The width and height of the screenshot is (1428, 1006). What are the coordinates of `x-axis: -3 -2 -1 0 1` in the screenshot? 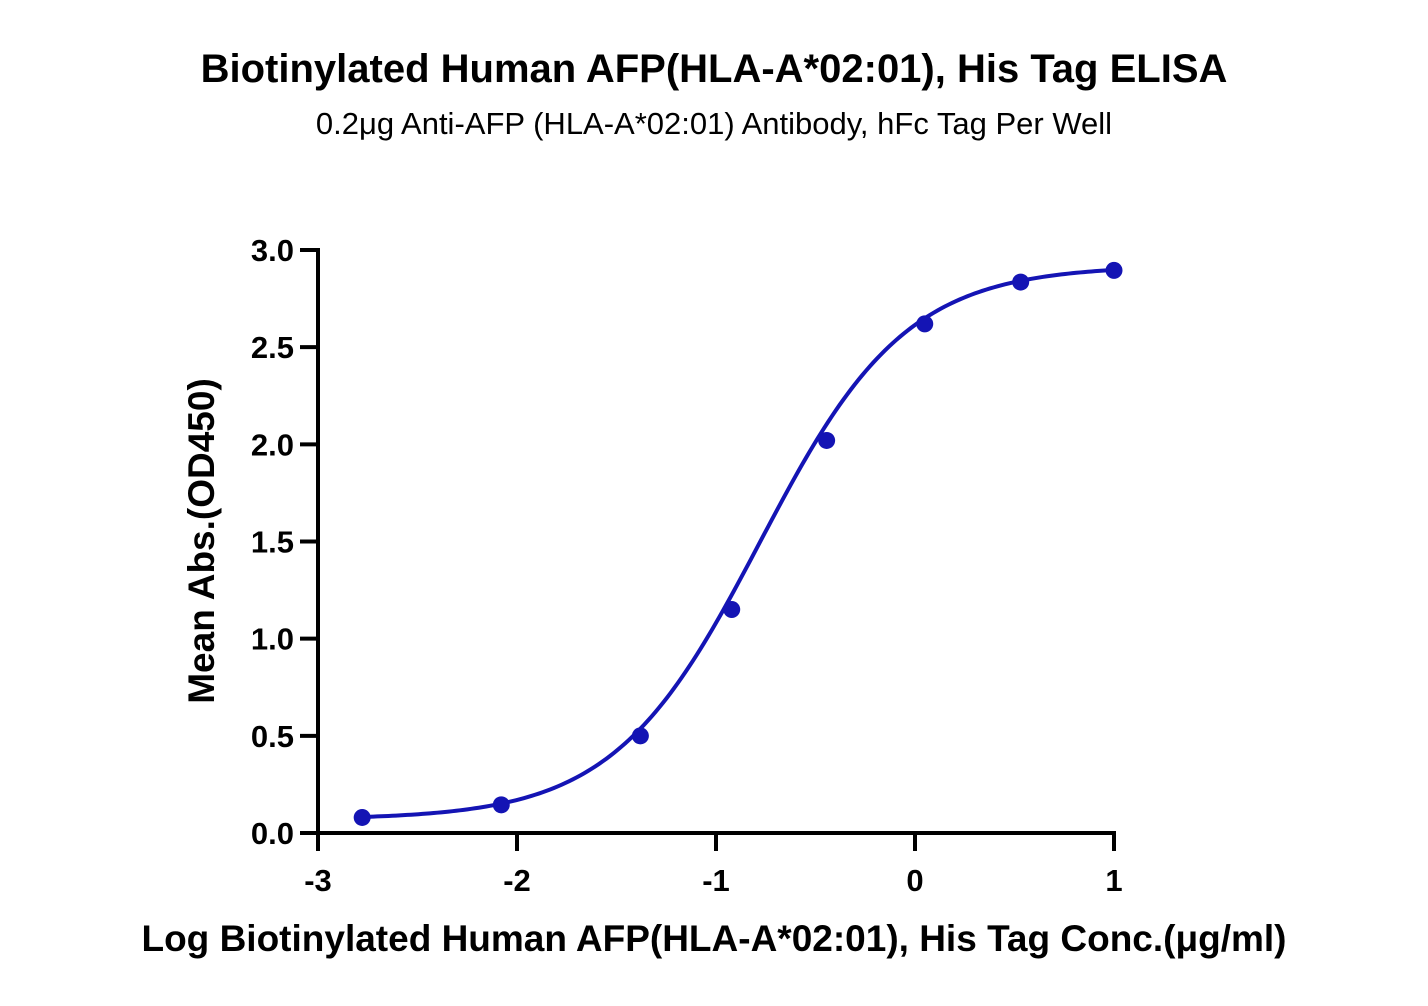 It's located at (713, 864).